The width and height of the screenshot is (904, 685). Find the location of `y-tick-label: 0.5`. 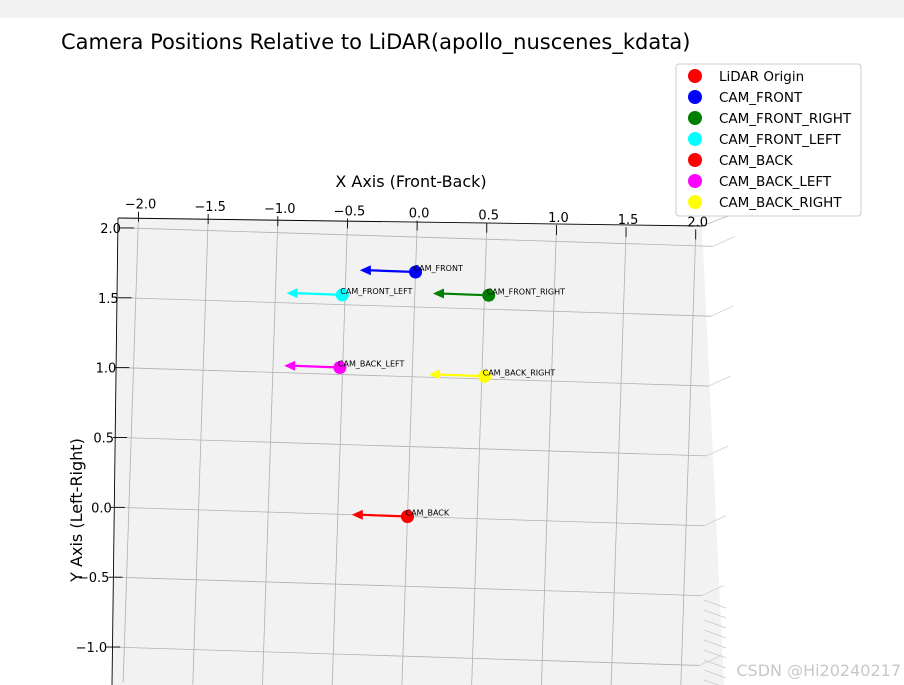

y-tick-label: 0.5 is located at coordinates (103, 438).